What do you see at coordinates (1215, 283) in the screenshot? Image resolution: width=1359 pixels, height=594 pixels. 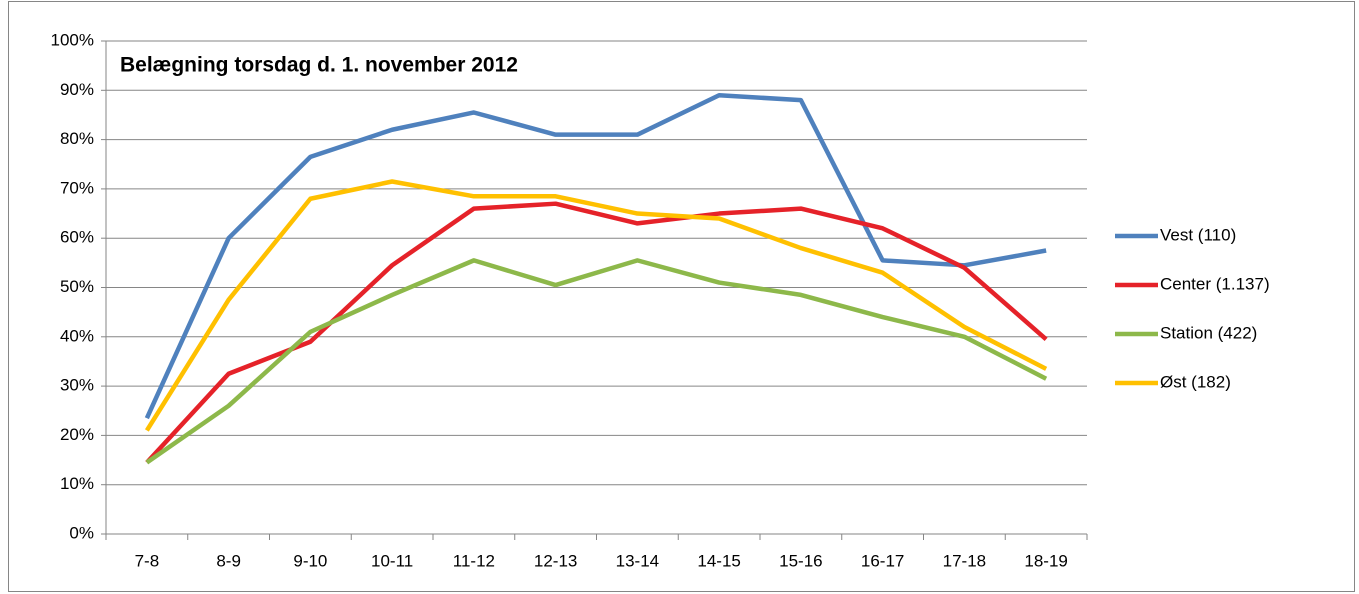 I see `legend-label: Center (1.137)` at bounding box center [1215, 283].